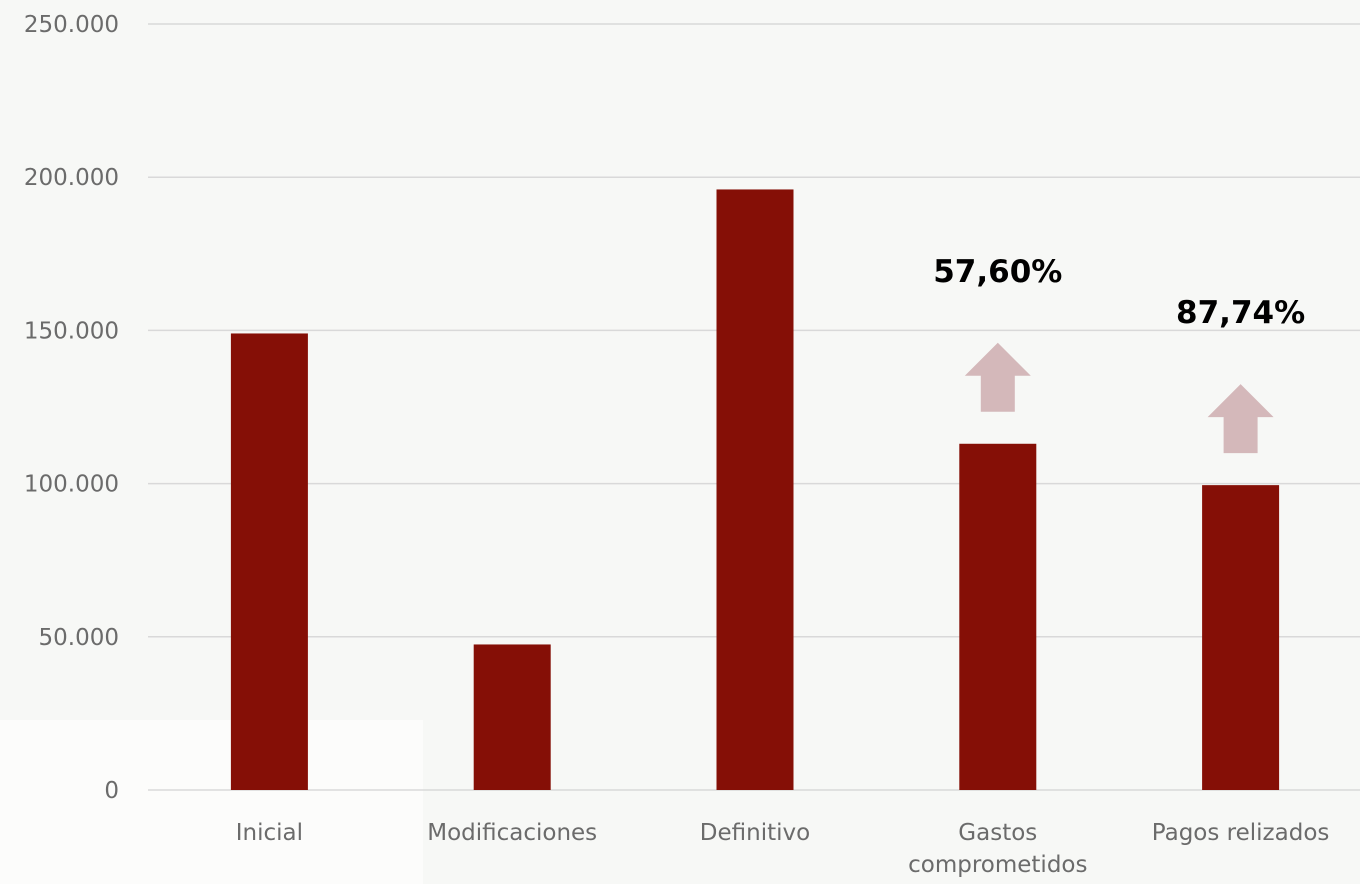 The height and width of the screenshot is (884, 1360). I want to click on percentage-annotation: 87,74%, so click(1240, 313).